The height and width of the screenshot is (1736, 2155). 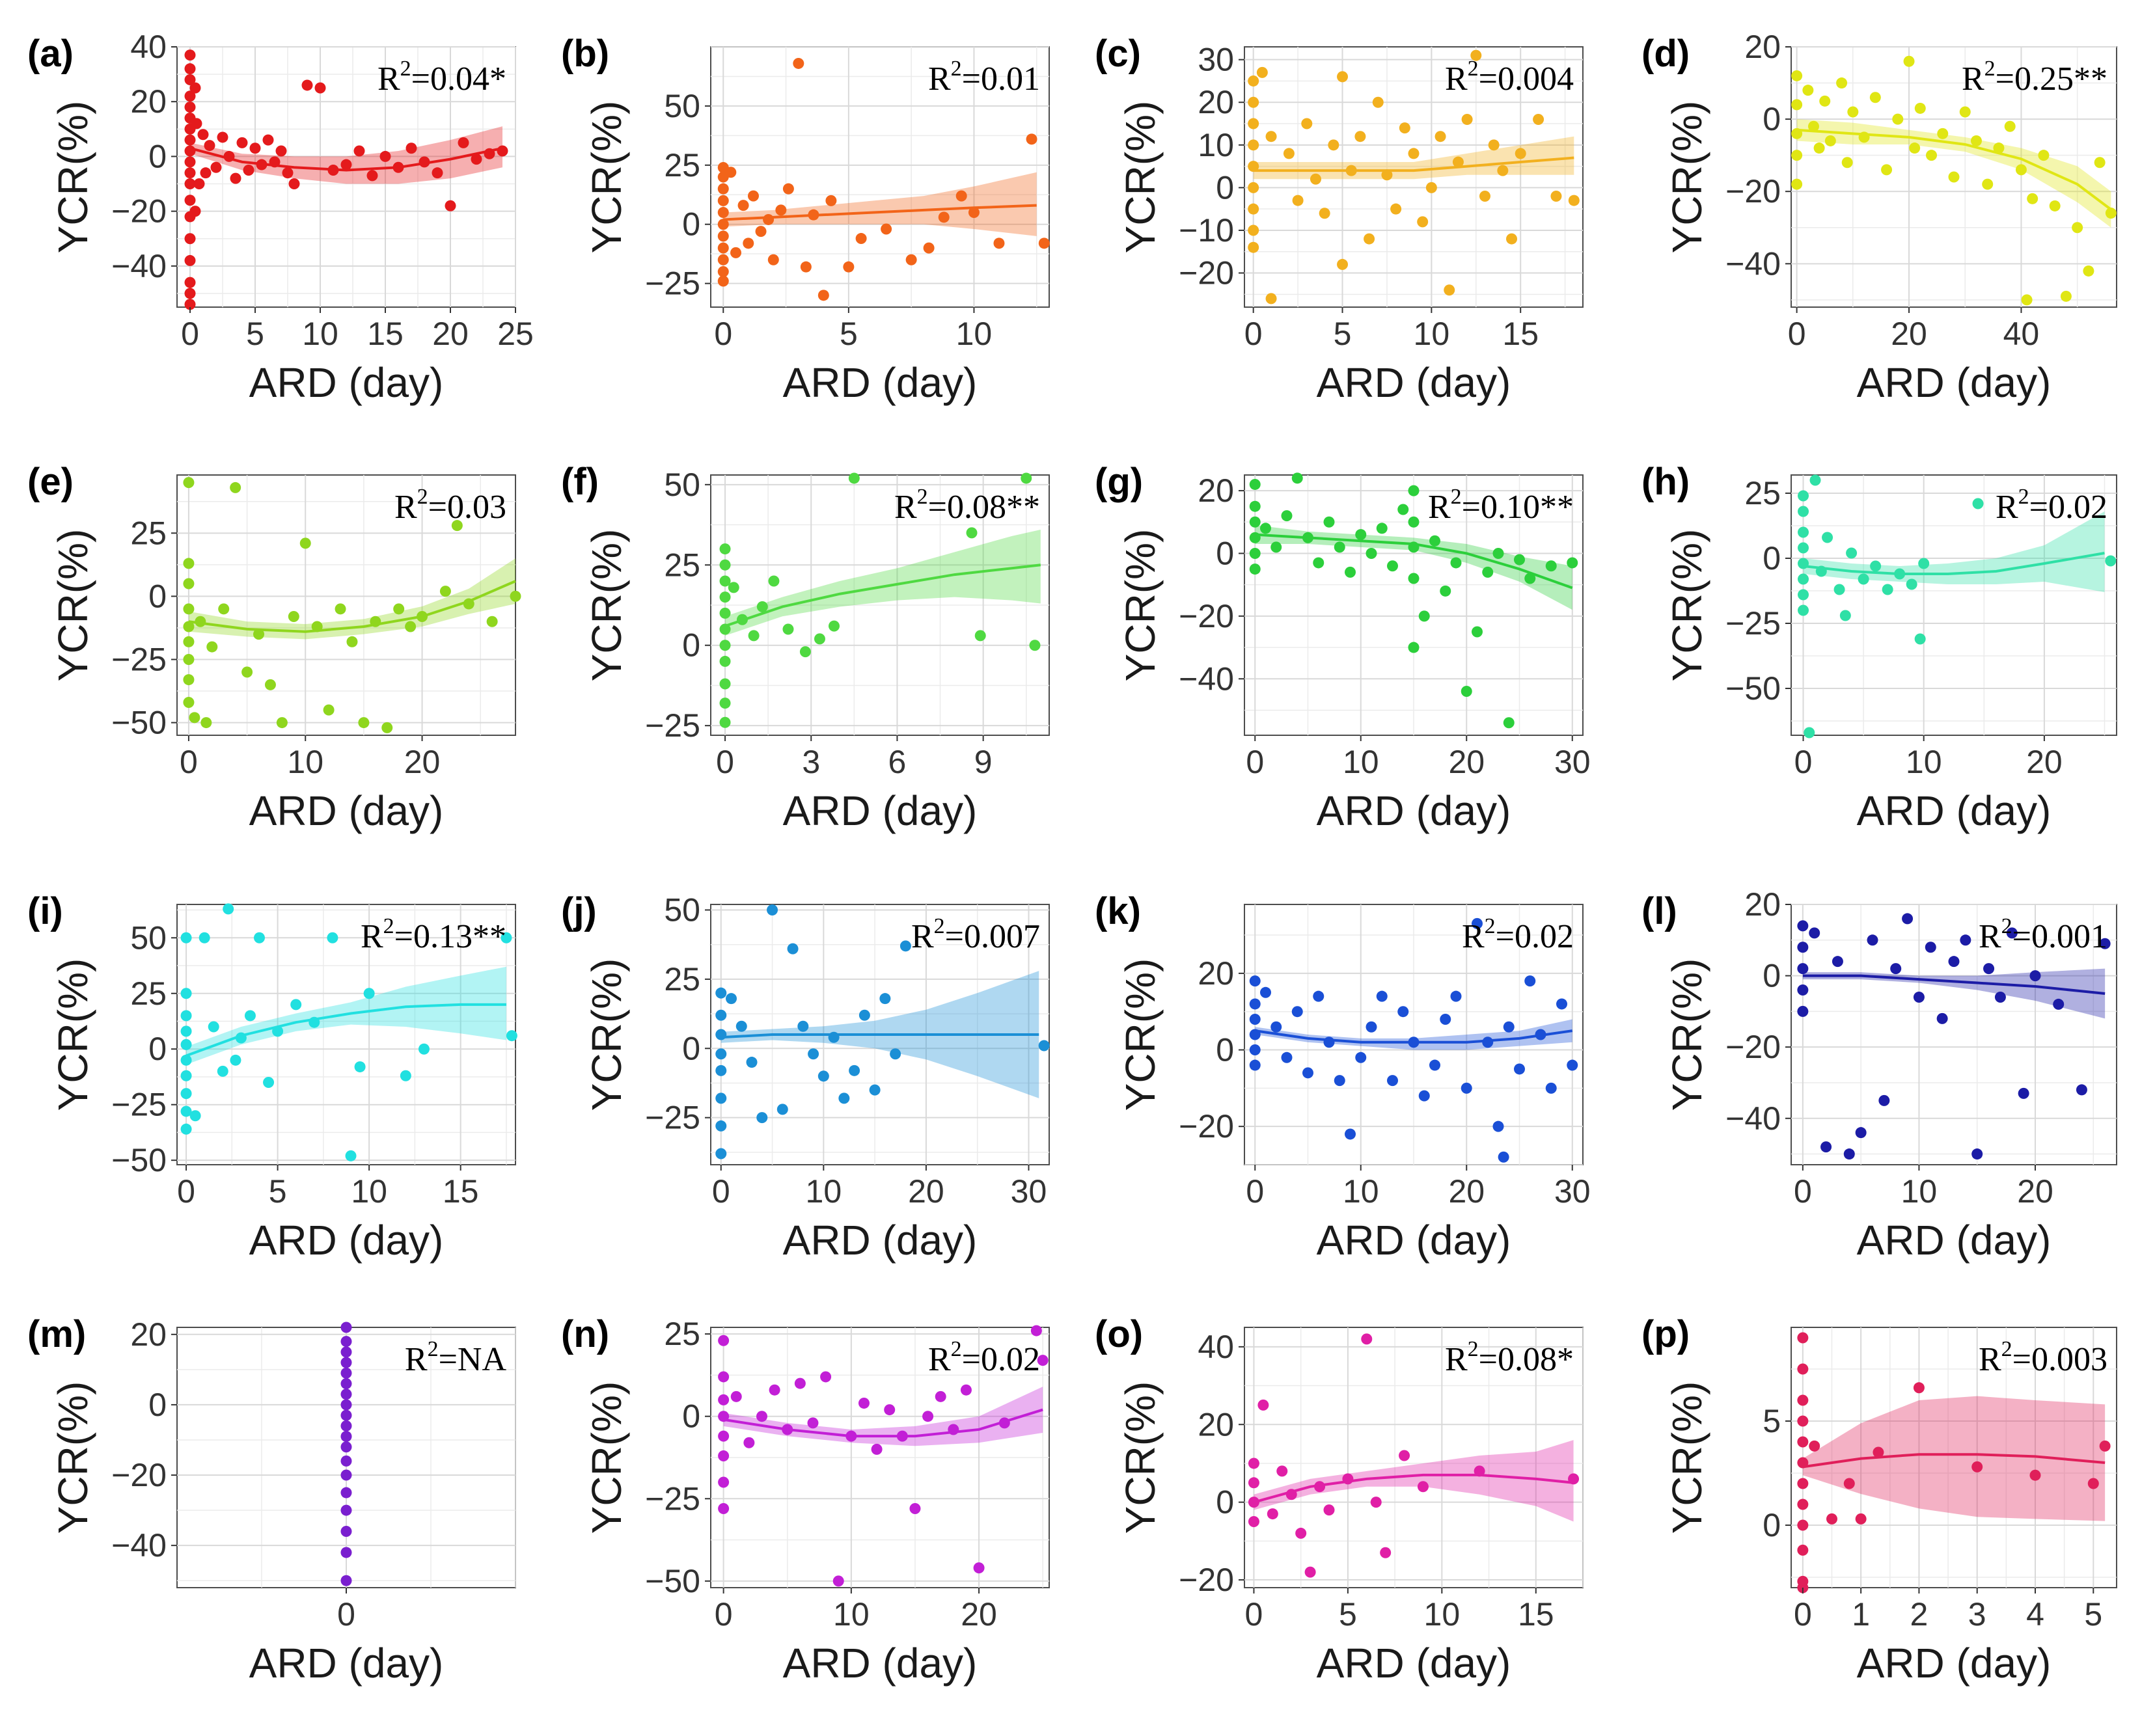 What do you see at coordinates (691, 224) in the screenshot?
I see `y-tick-label: 0` at bounding box center [691, 224].